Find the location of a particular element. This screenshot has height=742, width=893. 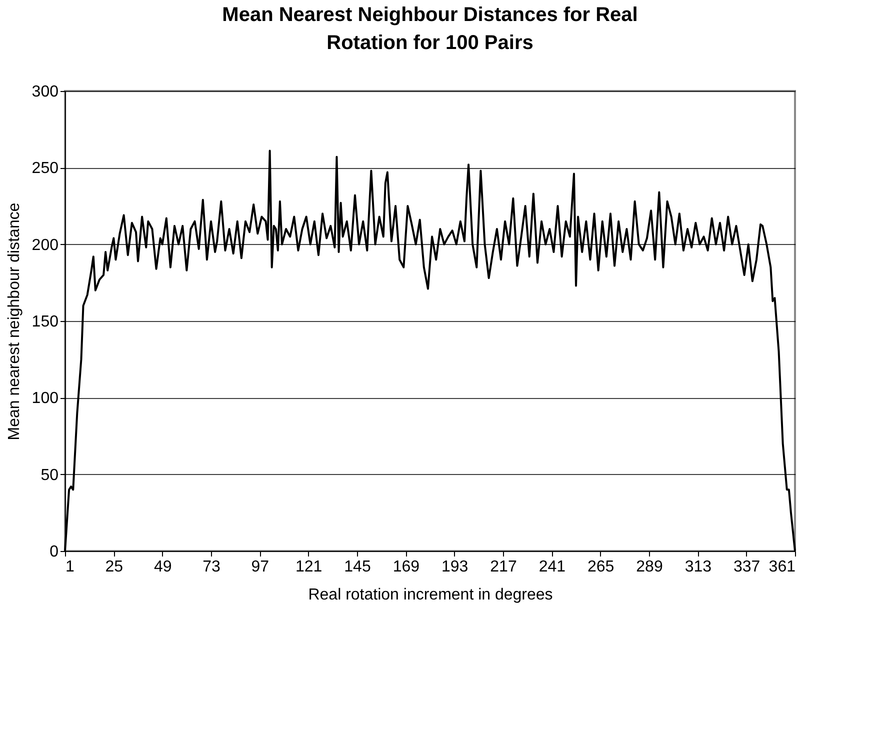

x-tick-label: 193 is located at coordinates (454, 567).